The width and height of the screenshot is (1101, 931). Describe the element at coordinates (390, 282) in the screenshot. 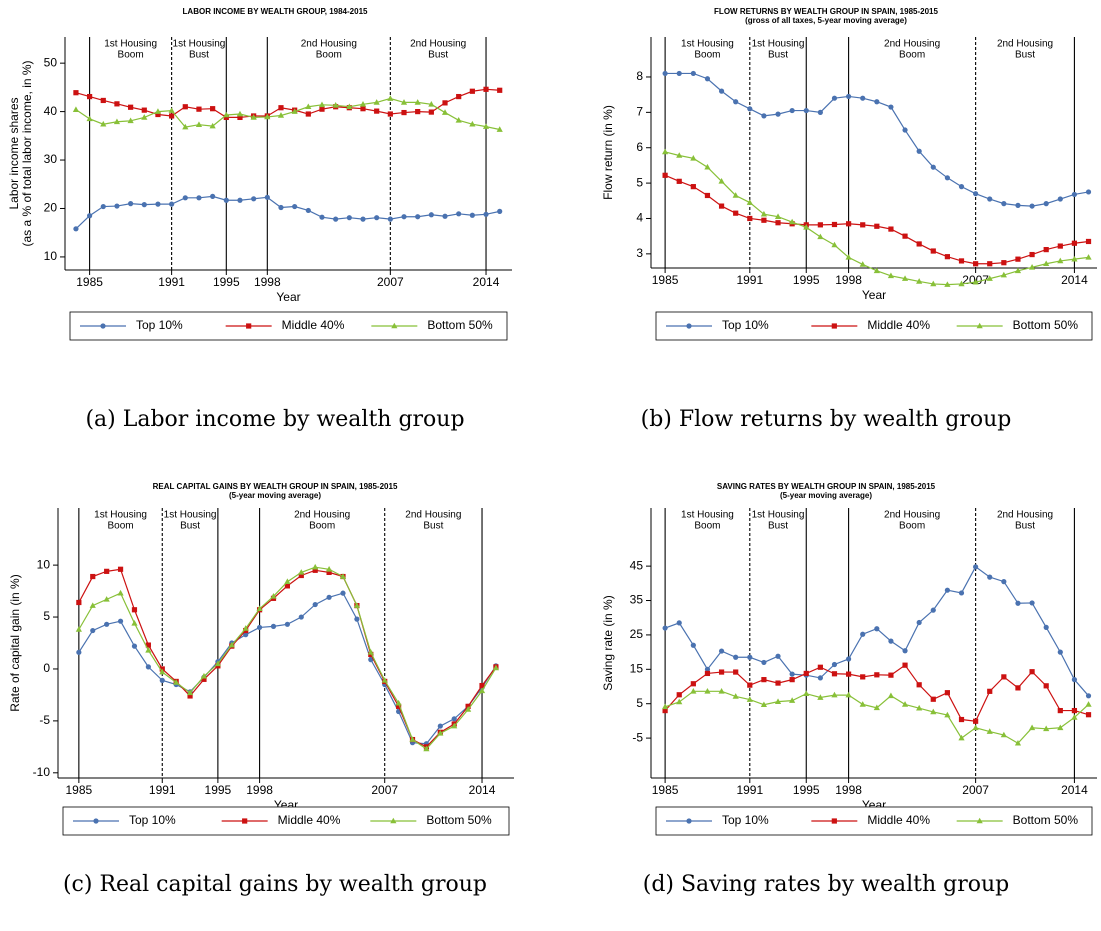

I see `x-tick-label: 2007` at that location.